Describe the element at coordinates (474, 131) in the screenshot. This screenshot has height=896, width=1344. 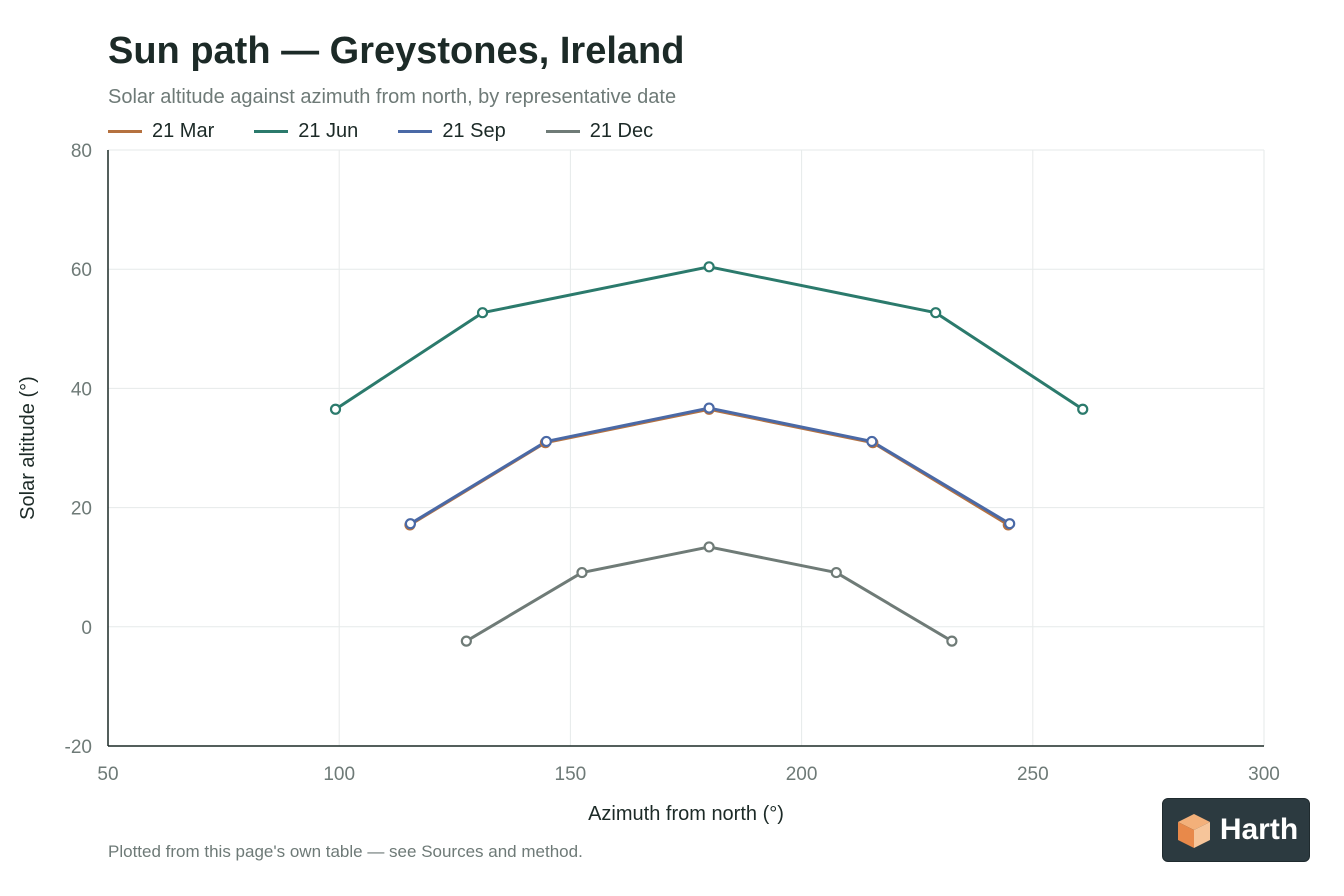
I see `legend-label-sep: 21 Sep` at that location.